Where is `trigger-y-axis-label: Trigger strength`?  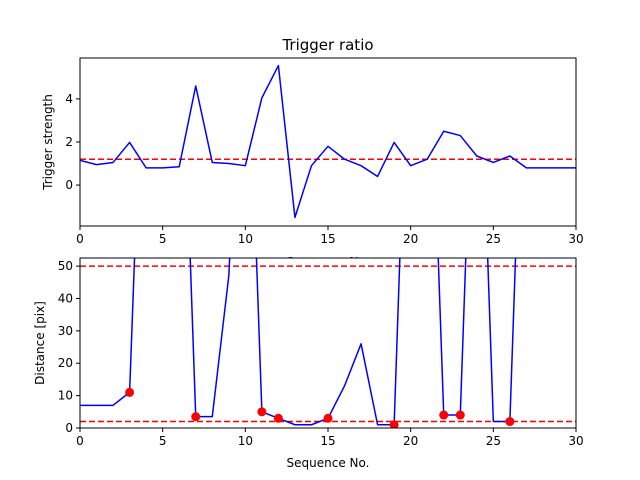 trigger-y-axis-label: Trigger strength is located at coordinates (48, 142).